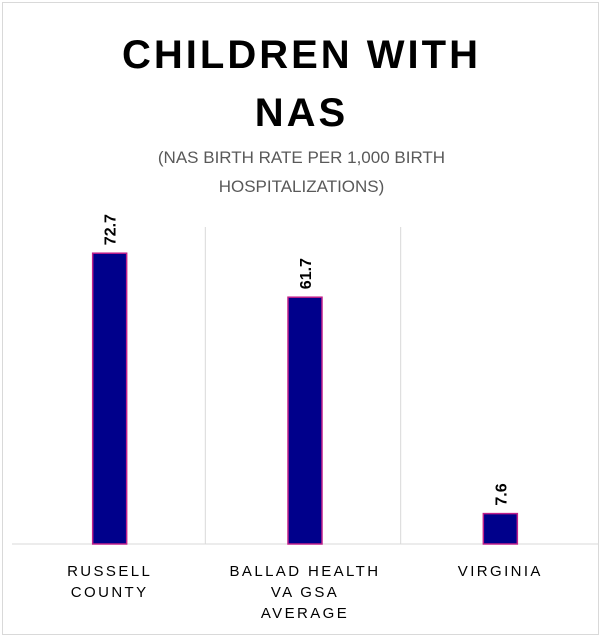 The image size is (603, 639). I want to click on chart-subtitle-line-1: (NAS BIRTH RATE PER 1,000 BIRTH, so click(301, 157).